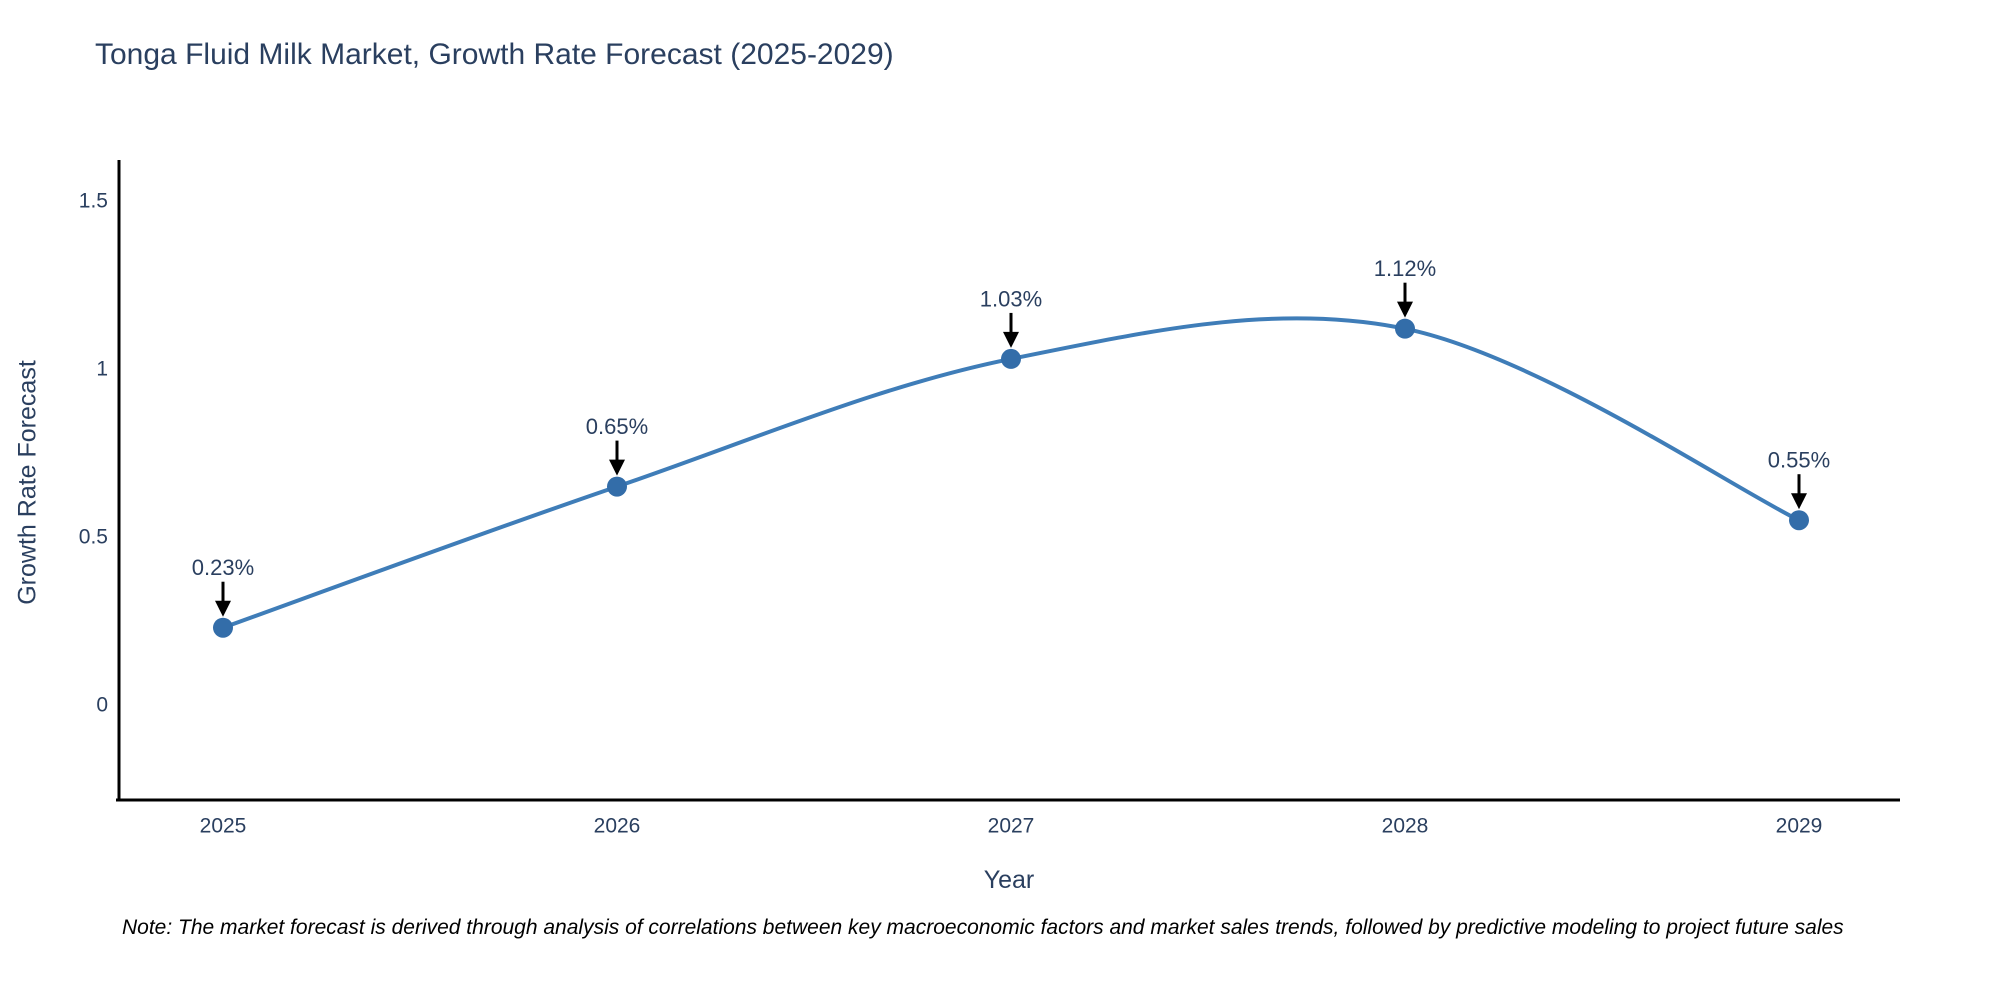  What do you see at coordinates (1799, 460) in the screenshot?
I see `annotation-label: 0.55%` at bounding box center [1799, 460].